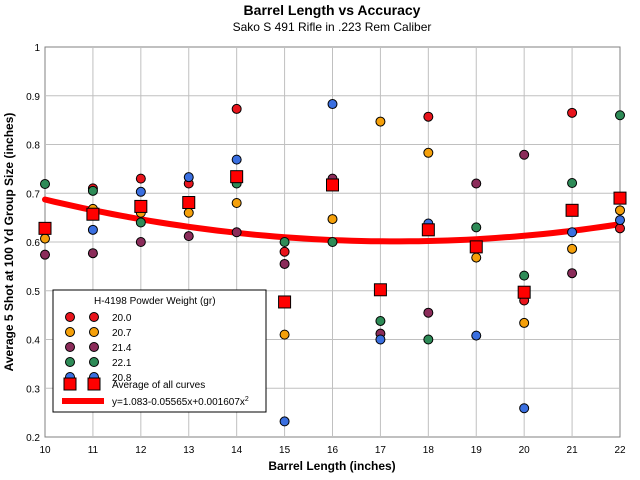 This screenshot has height=480, width=640. Describe the element at coordinates (37, 48) in the screenshot. I see `y-tick-label: 1` at that location.